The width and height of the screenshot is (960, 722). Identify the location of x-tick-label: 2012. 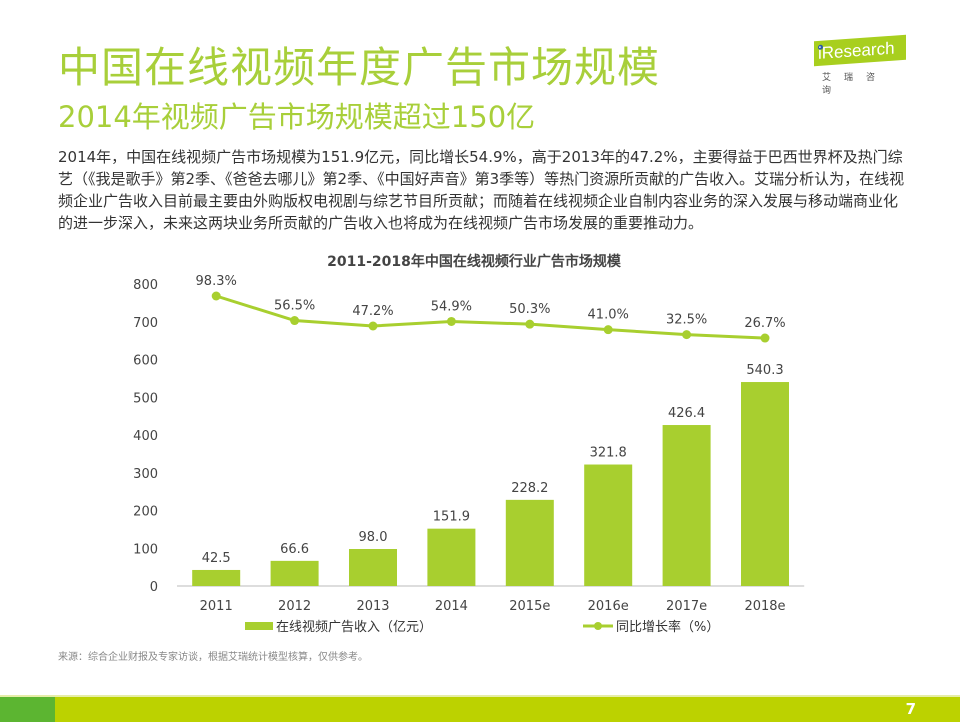
(294, 606).